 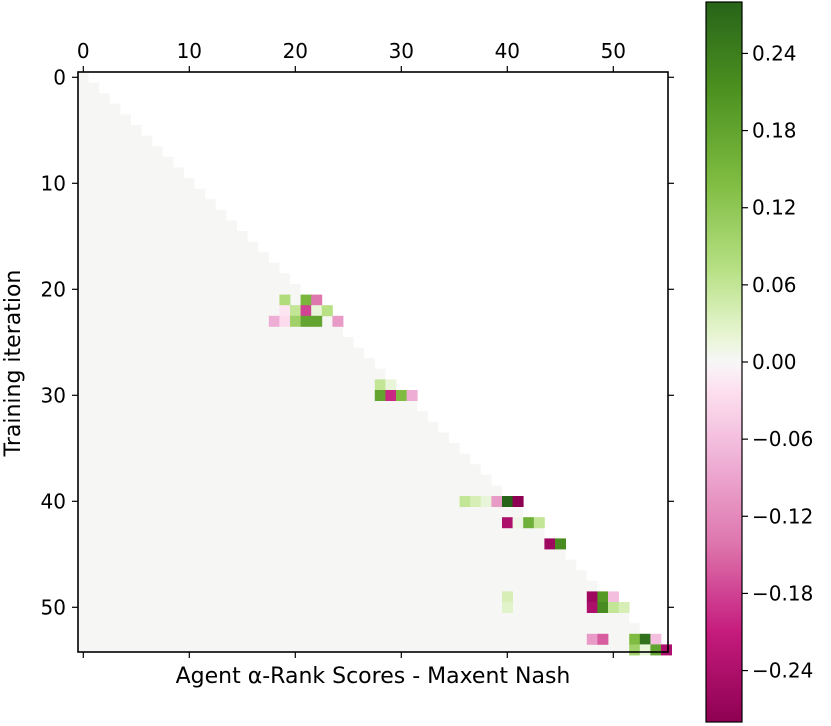 What do you see at coordinates (613, 51) in the screenshot?
I see `x-tick-label: 50` at bounding box center [613, 51].